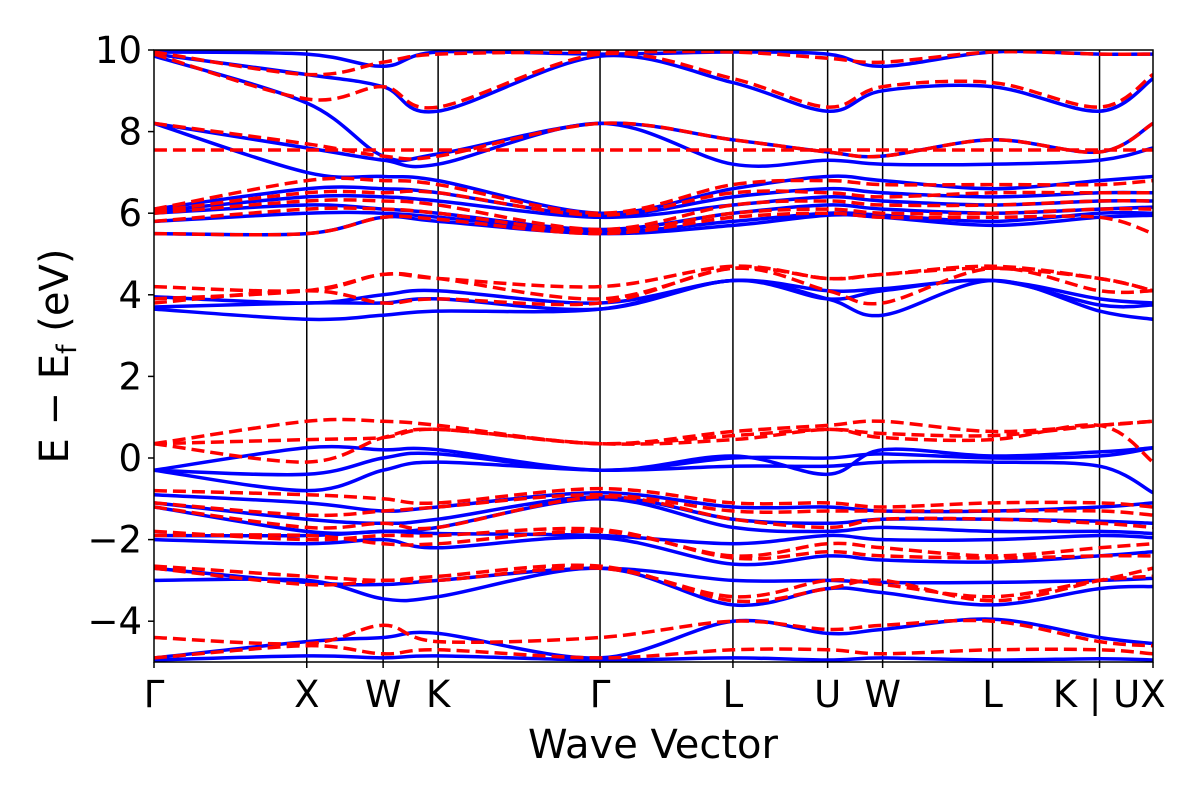 The height and width of the screenshot is (800, 1200). I want to click on x-tick-label-8: L, so click(992, 694).